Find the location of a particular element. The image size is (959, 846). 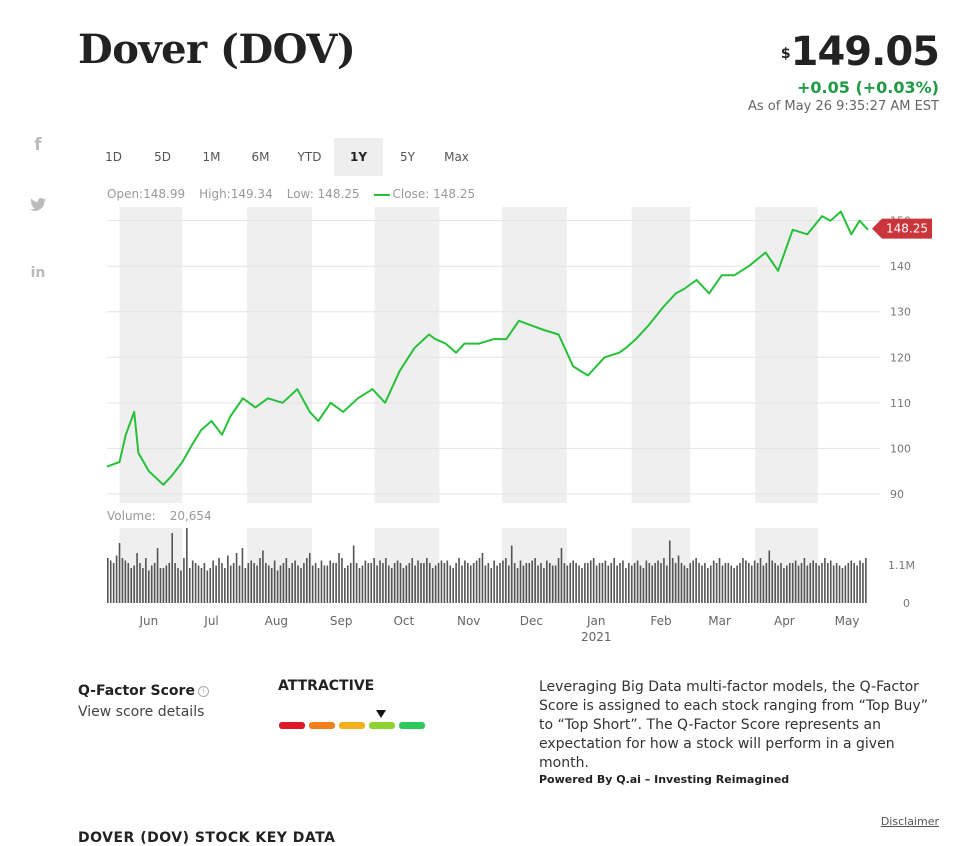

disclaimer-link: Disclaimer is located at coordinates (909, 821).